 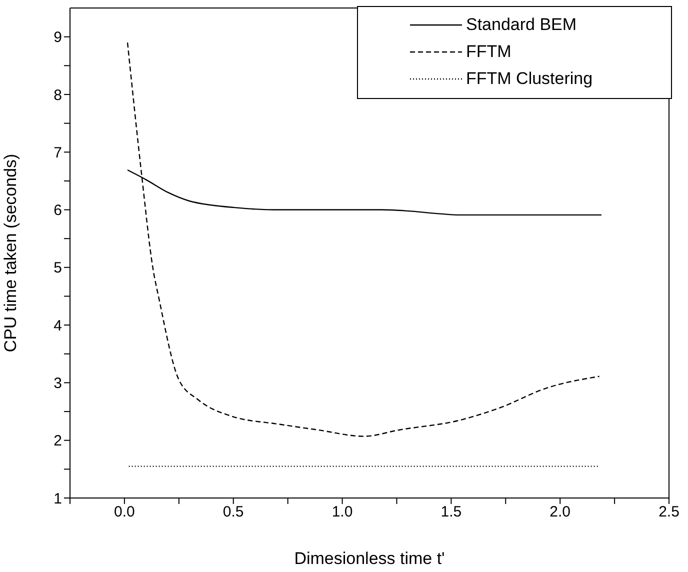 I want to click on x-tick-label: 1.5, so click(x=451, y=512).